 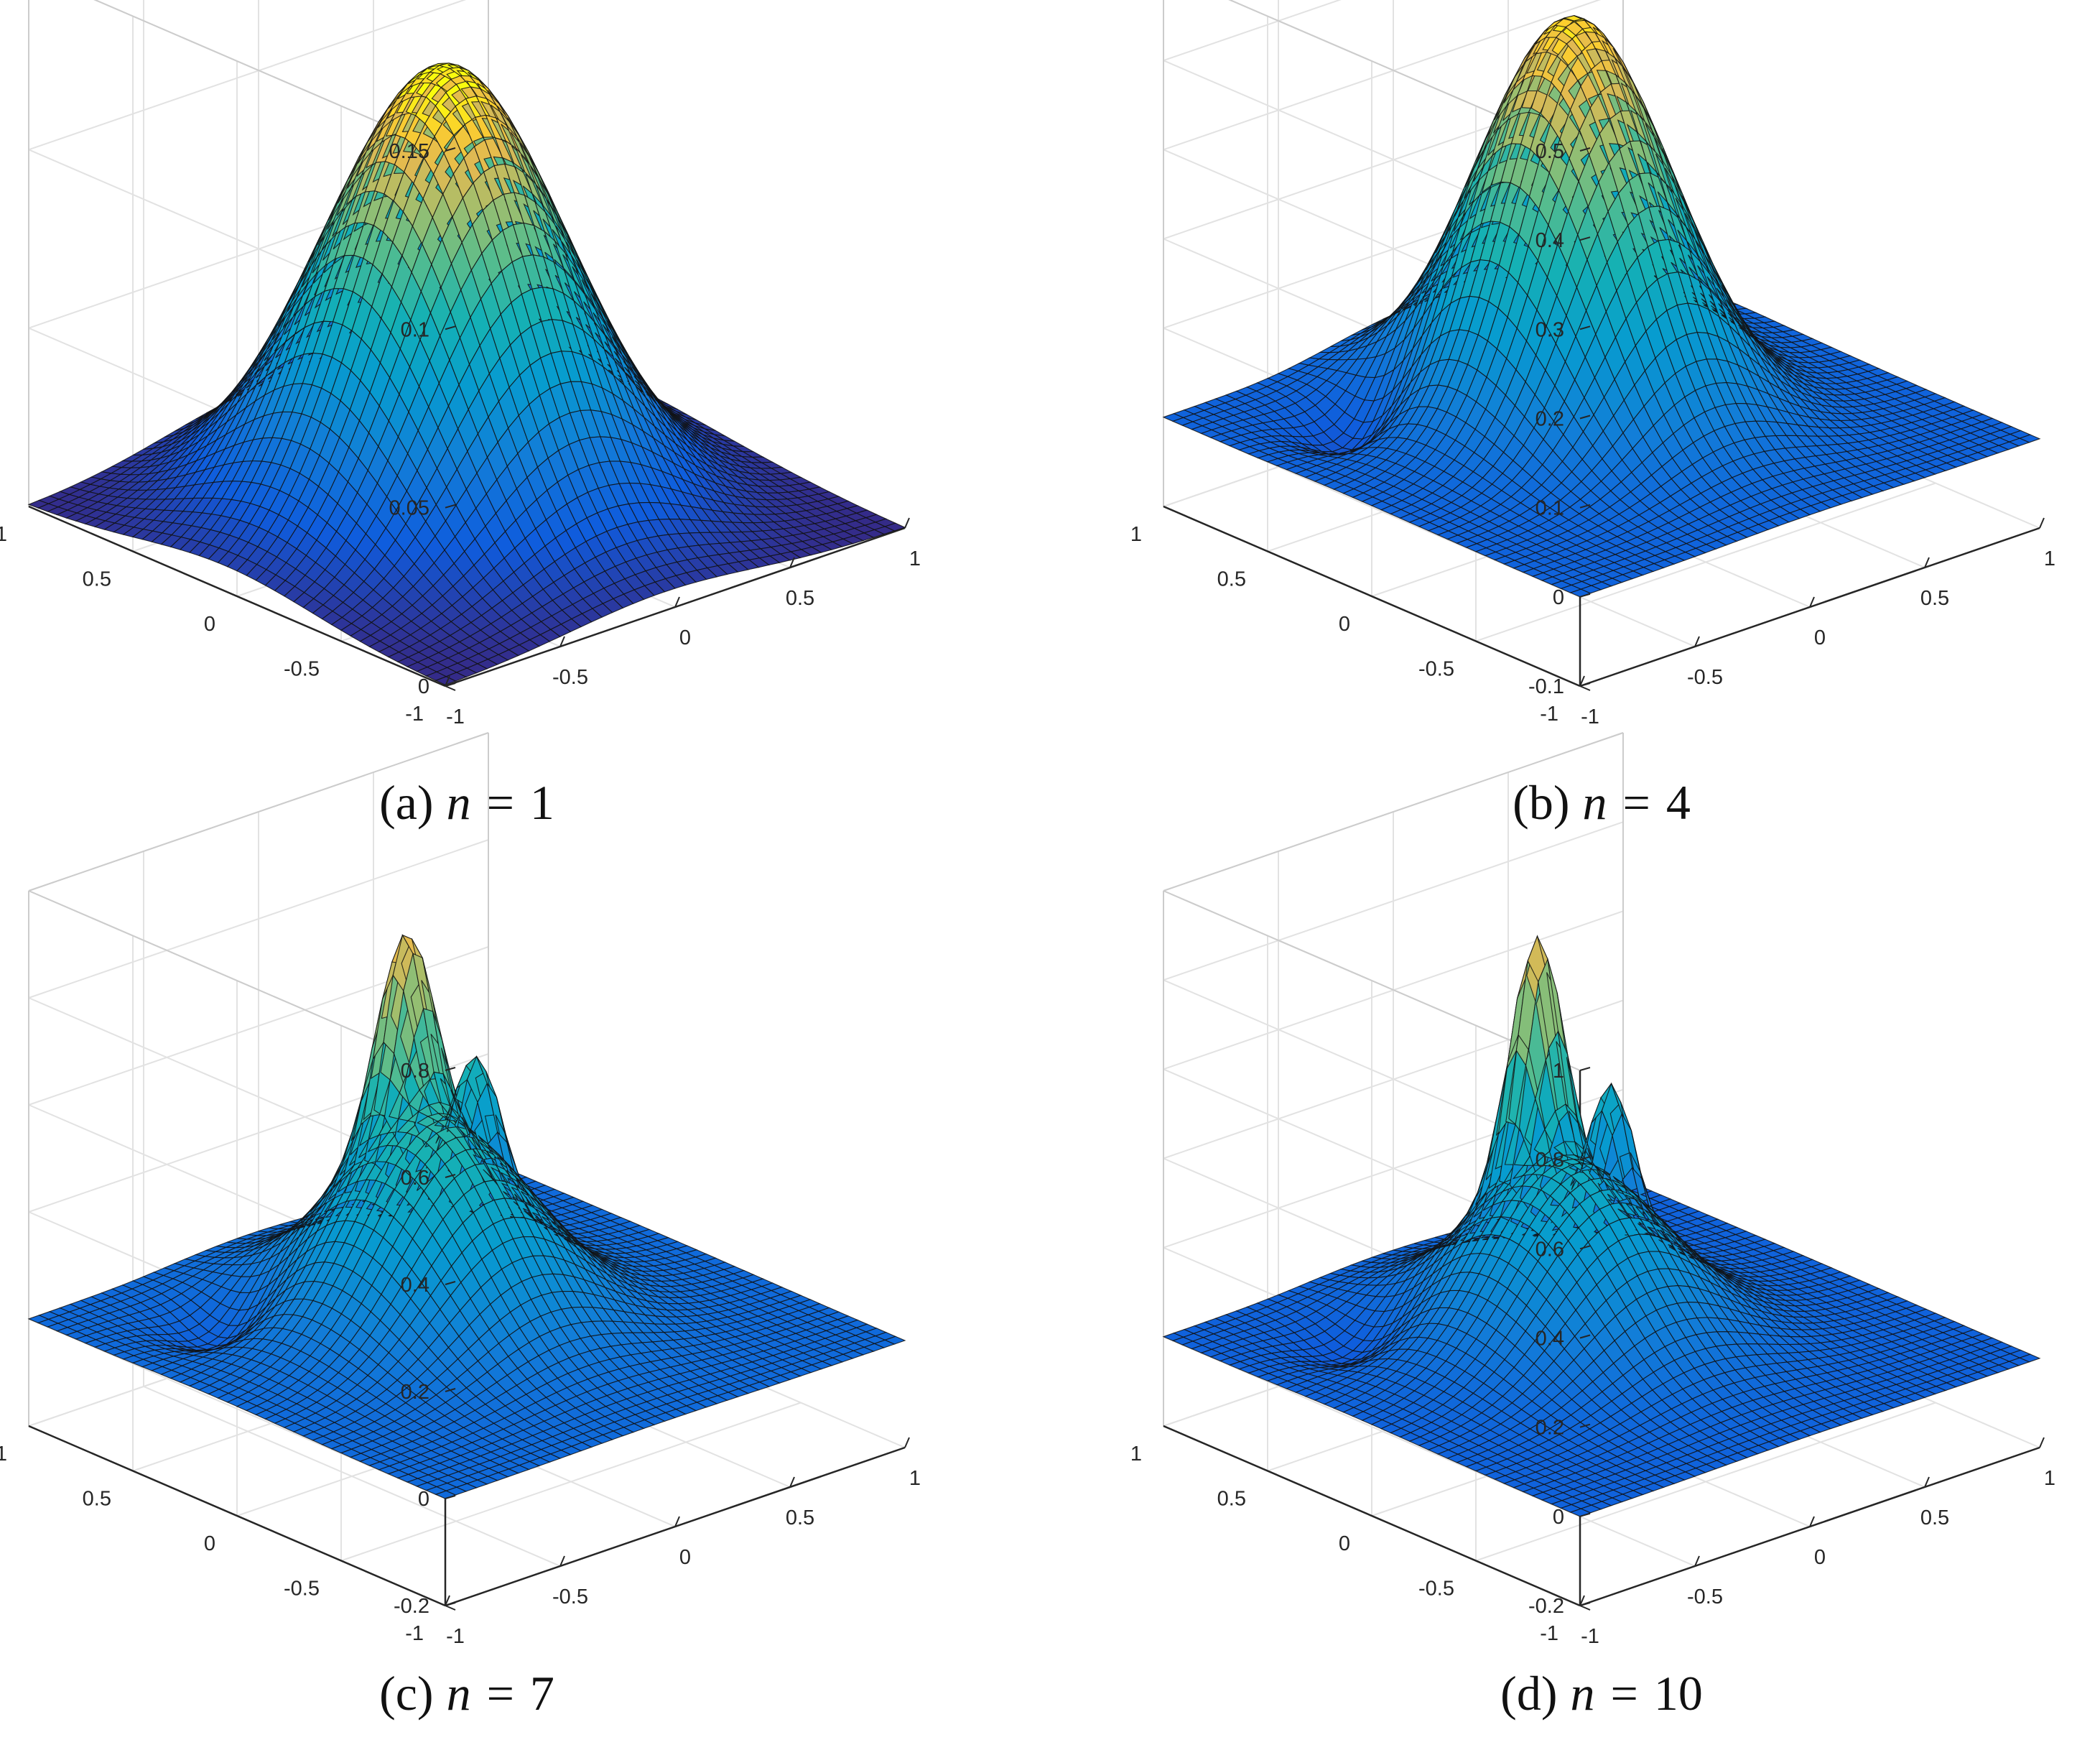 I want to click on z-tick-label: 0.05, so click(x=409, y=508).